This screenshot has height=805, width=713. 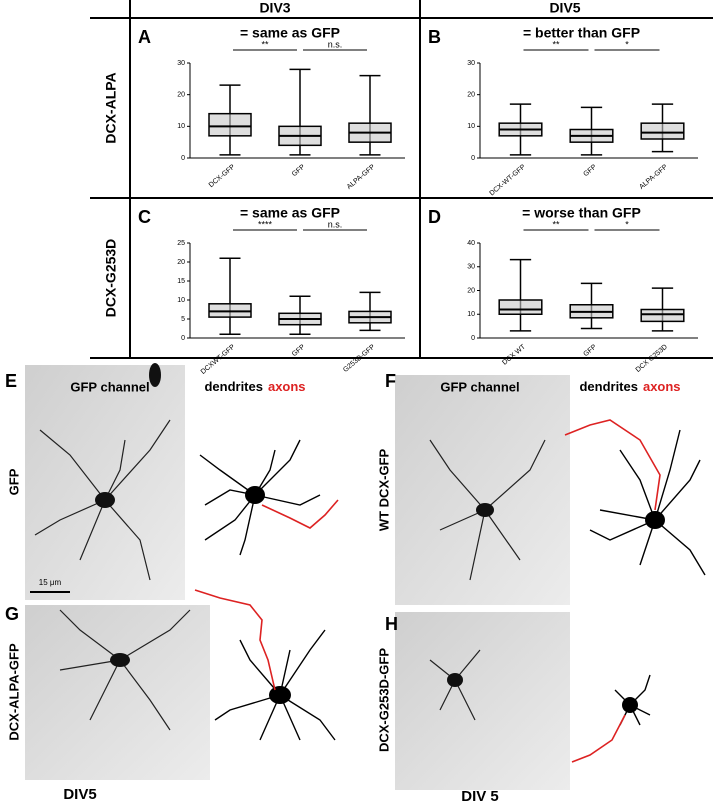 What do you see at coordinates (222, 176) in the screenshot?
I see `category-label: DCX-GFP` at bounding box center [222, 176].